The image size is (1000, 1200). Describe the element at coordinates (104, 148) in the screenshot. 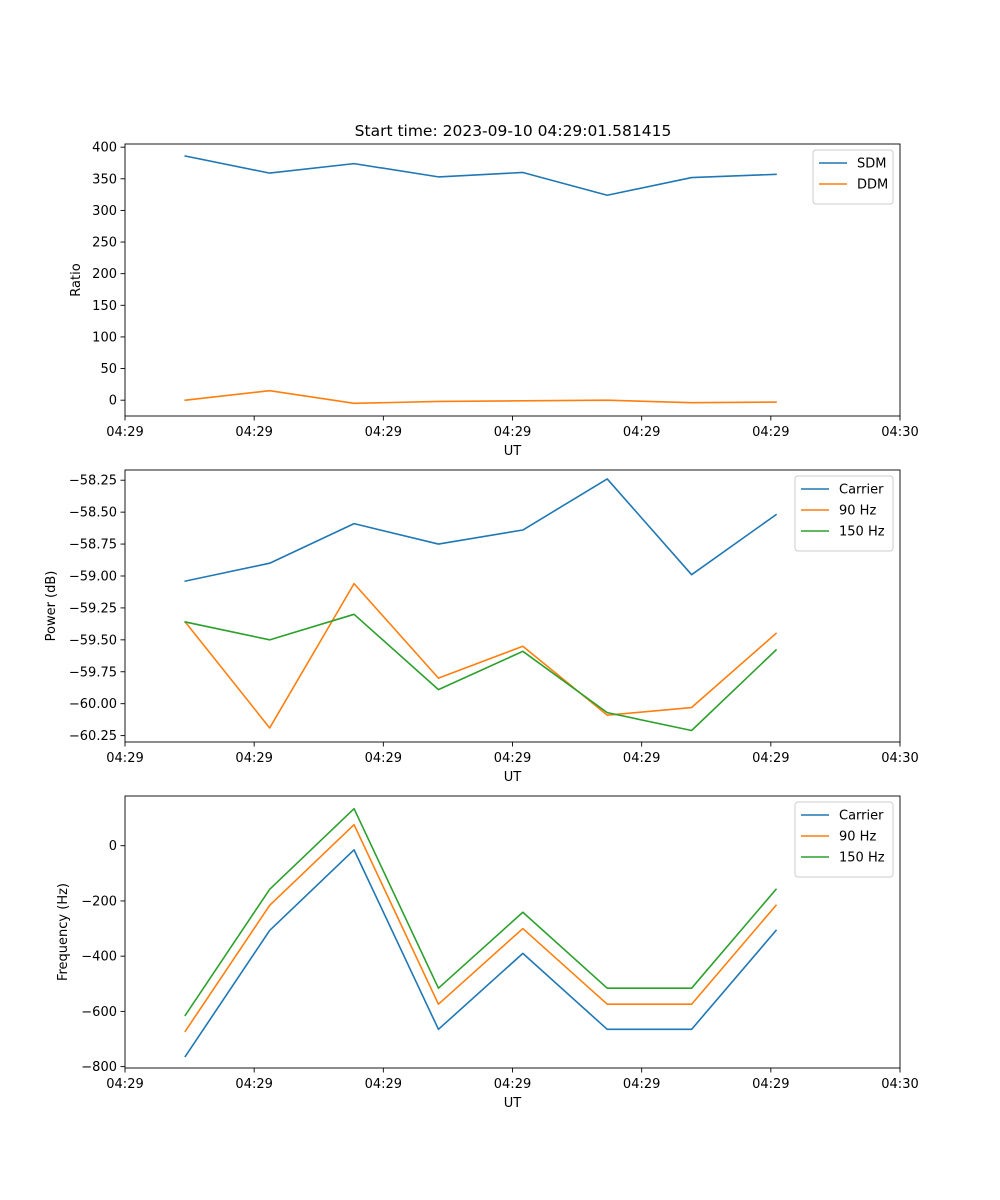

I see `y-tick-label: 400` at that location.